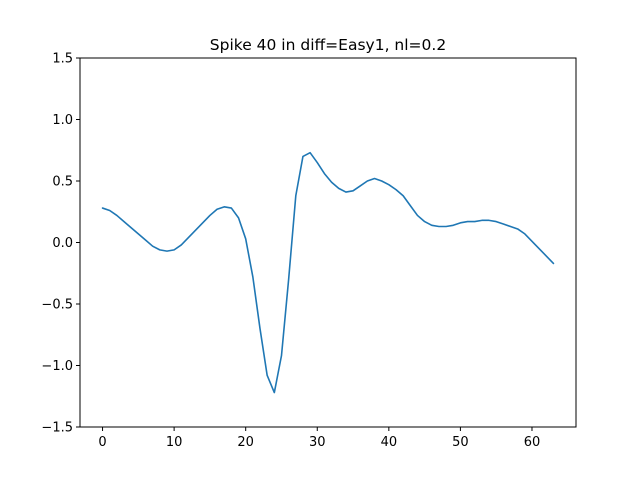 Image resolution: width=640 pixels, height=480 pixels. I want to click on y-tick-label: 1.0, so click(62, 120).